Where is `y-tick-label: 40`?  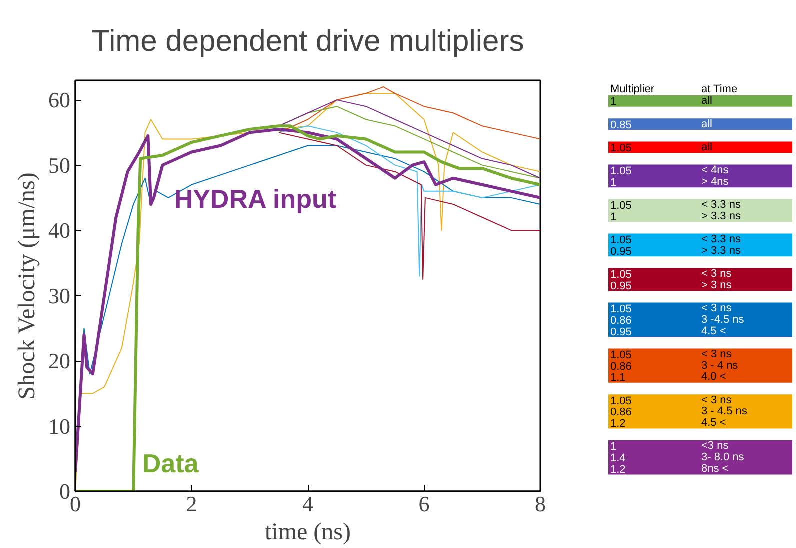 y-tick-label: 40 is located at coordinates (59, 231).